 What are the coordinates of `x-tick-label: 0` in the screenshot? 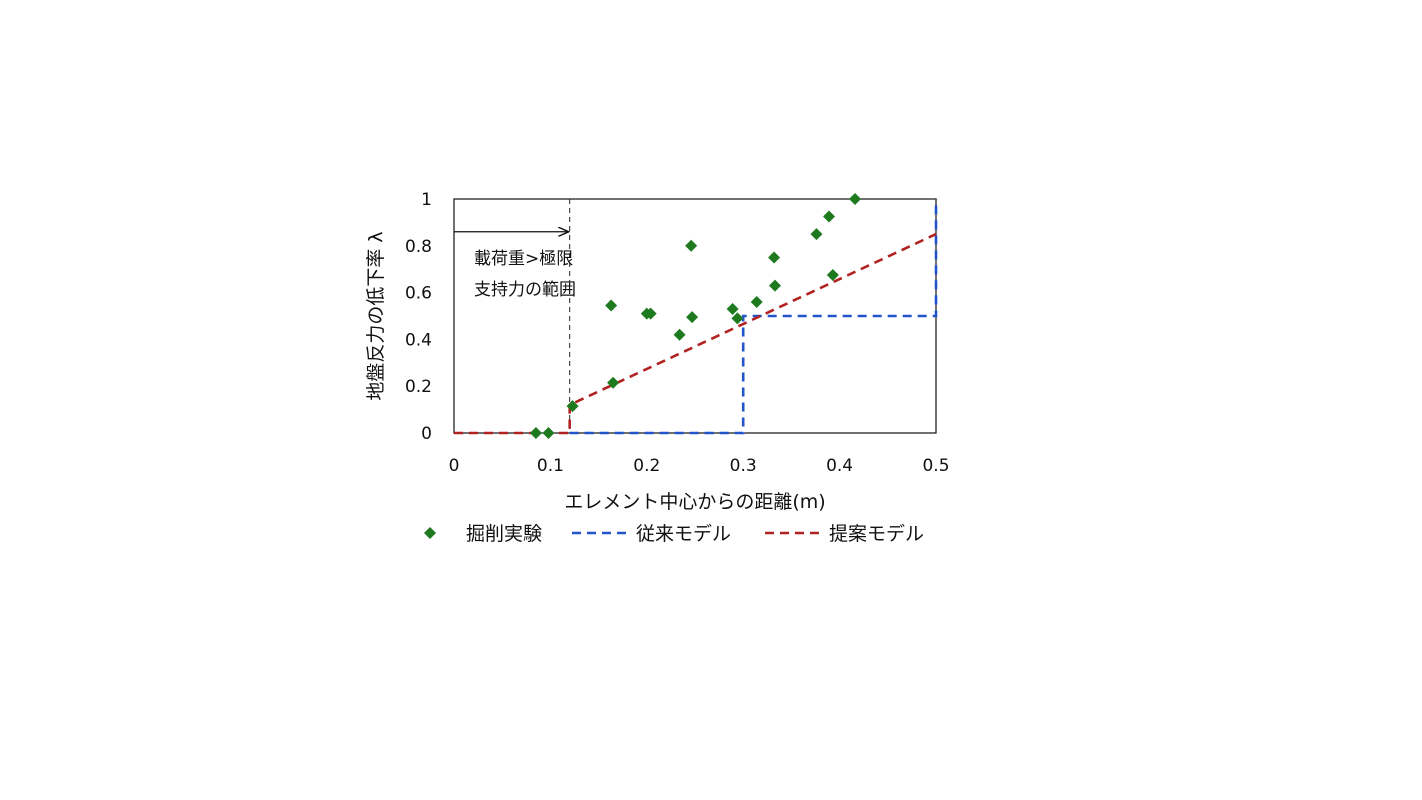 It's located at (454, 466).